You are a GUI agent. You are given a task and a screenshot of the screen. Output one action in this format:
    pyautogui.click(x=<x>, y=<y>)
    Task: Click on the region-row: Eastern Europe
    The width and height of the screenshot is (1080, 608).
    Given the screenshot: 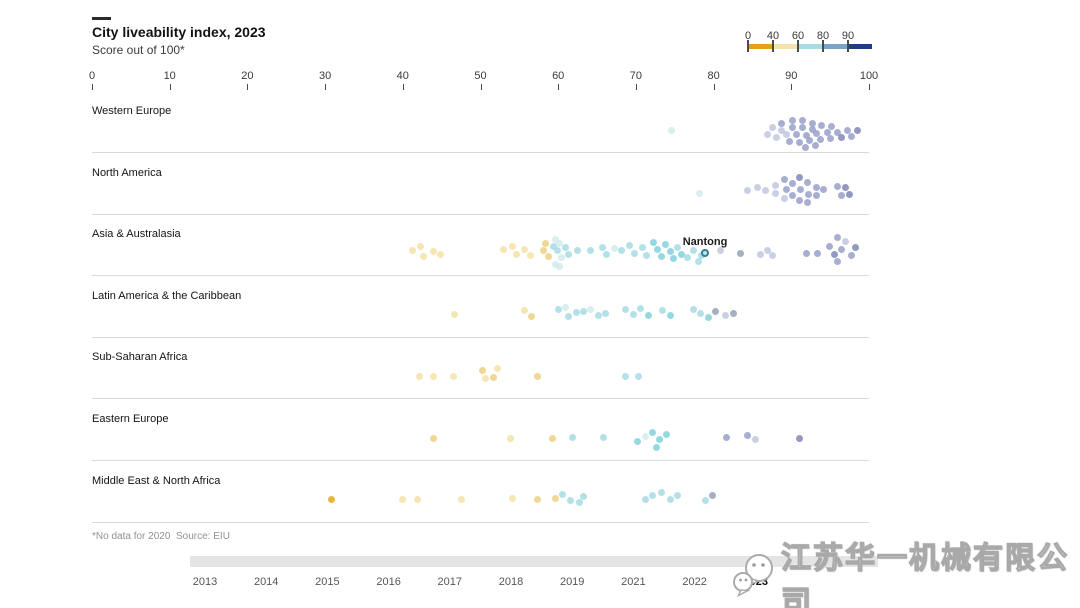 What is the action you would take?
    pyautogui.click(x=540, y=435)
    